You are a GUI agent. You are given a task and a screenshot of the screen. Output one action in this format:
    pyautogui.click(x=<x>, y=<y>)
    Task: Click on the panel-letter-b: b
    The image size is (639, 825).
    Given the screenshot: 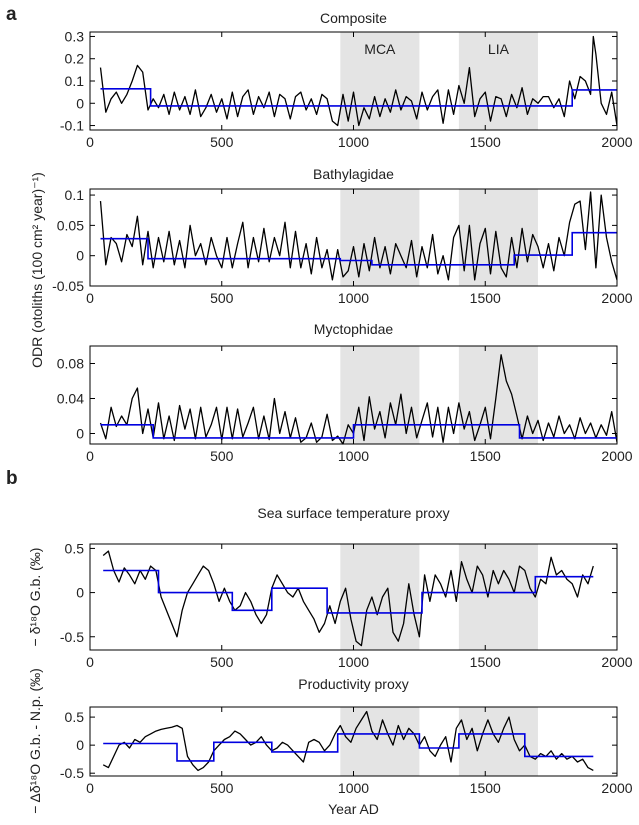 What is the action you would take?
    pyautogui.click(x=12, y=478)
    